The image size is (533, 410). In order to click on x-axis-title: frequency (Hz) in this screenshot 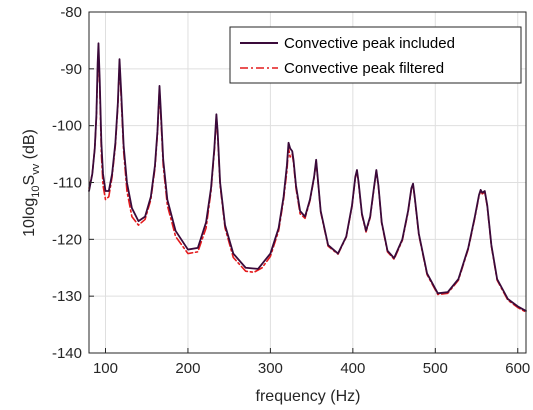, I will do `click(308, 396)`.